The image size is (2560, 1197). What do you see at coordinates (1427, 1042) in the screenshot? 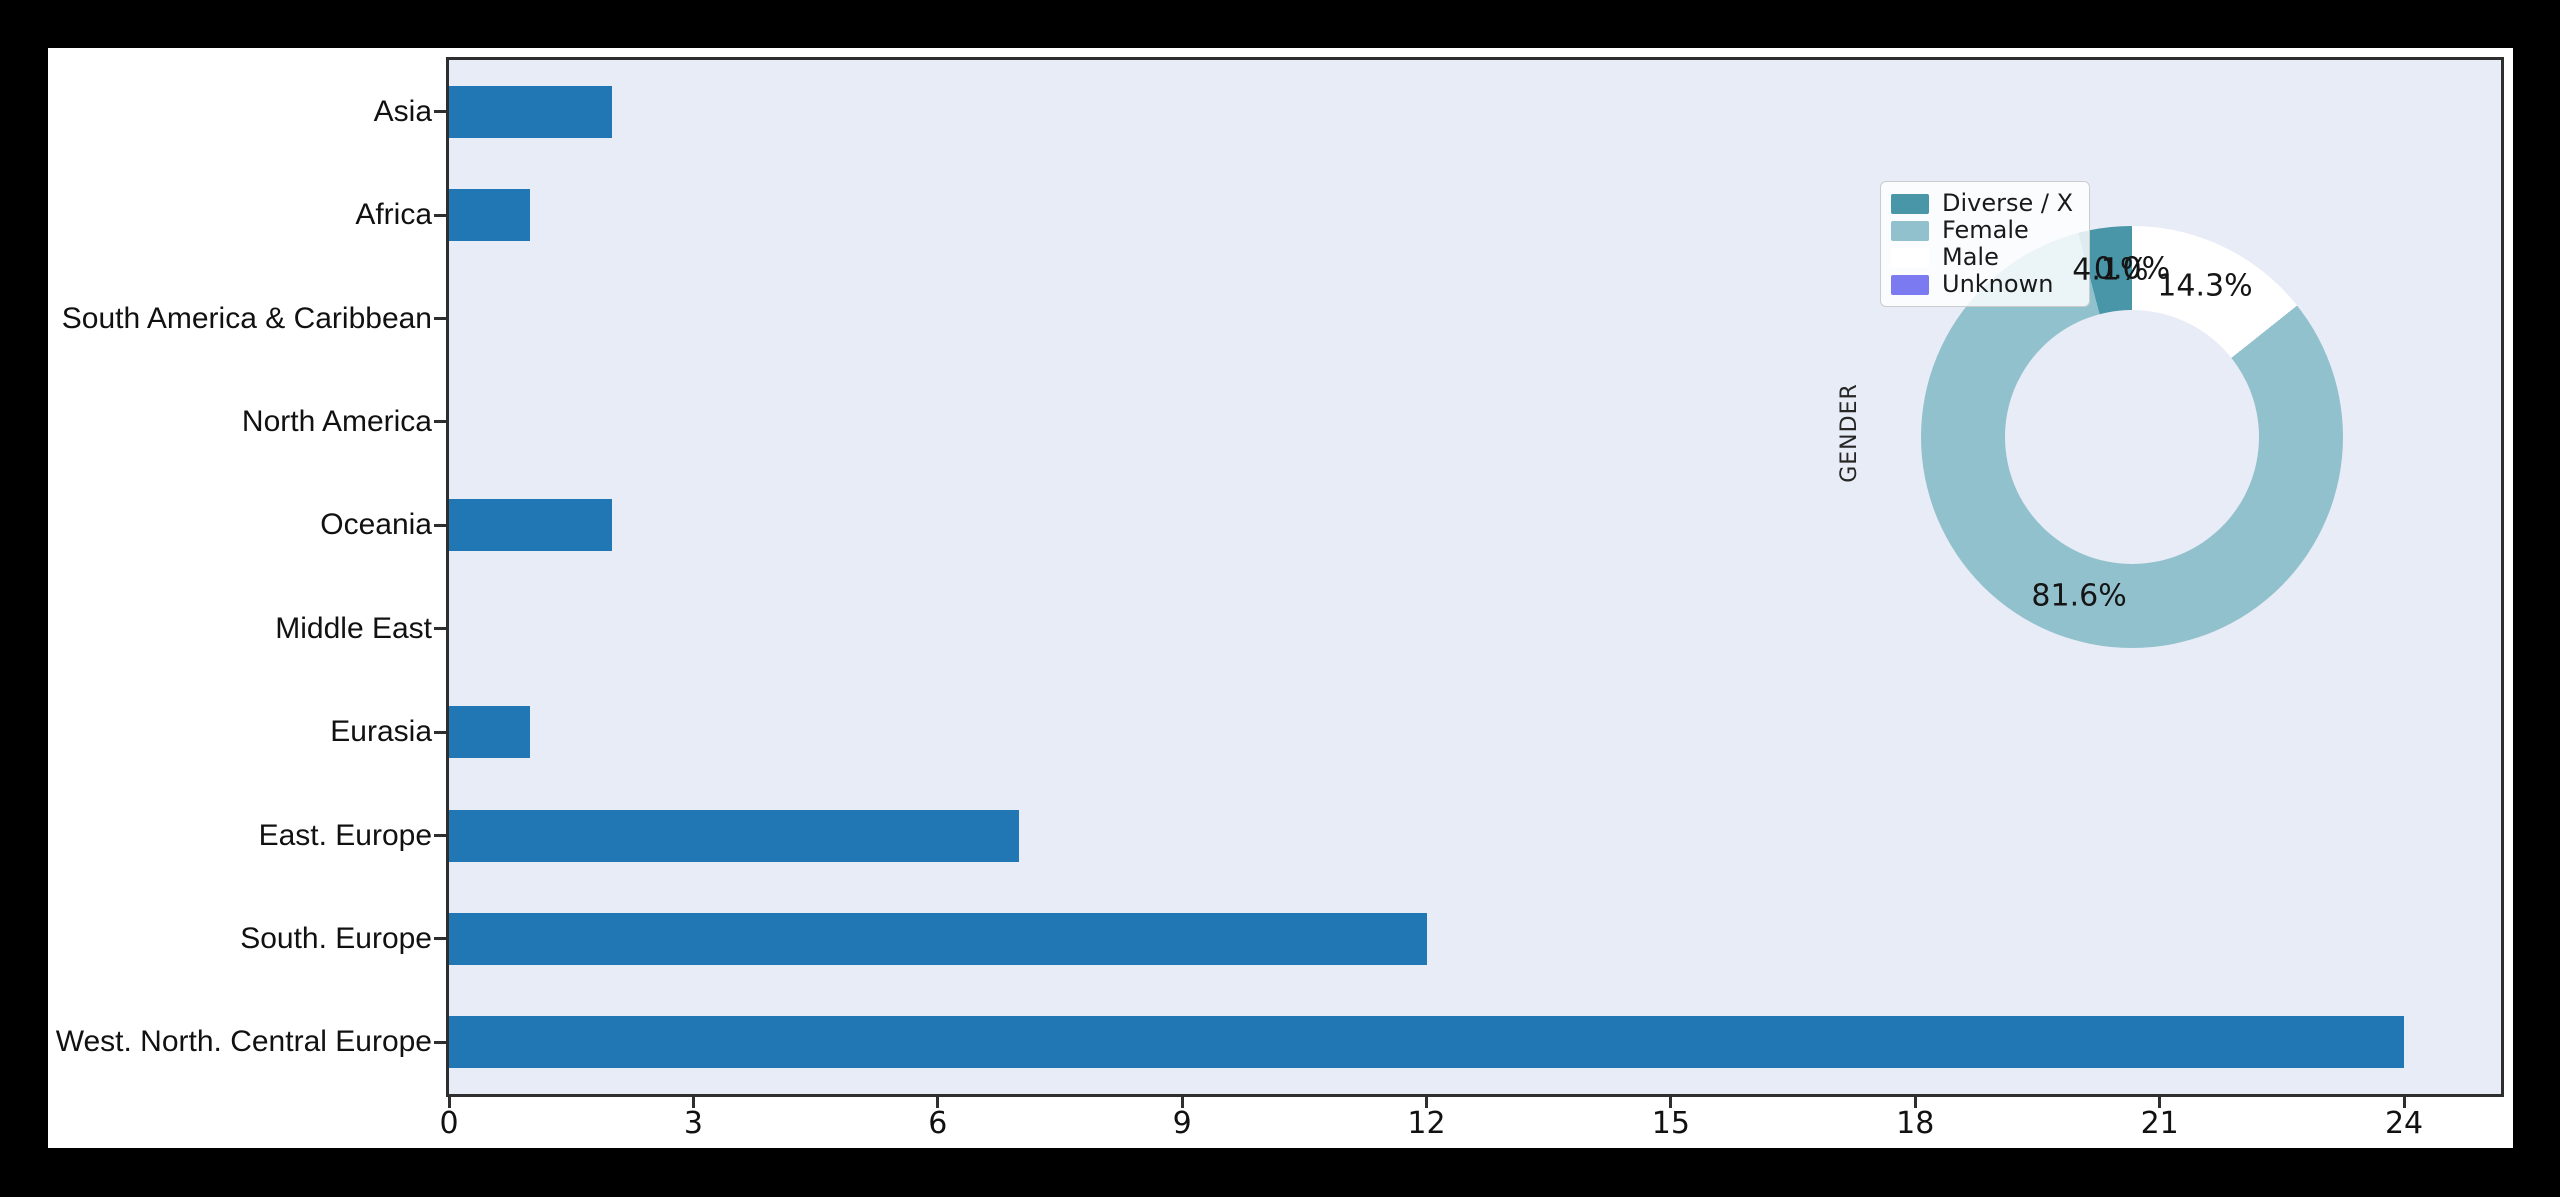
I see `bar-west-north-central-europe` at bounding box center [1427, 1042].